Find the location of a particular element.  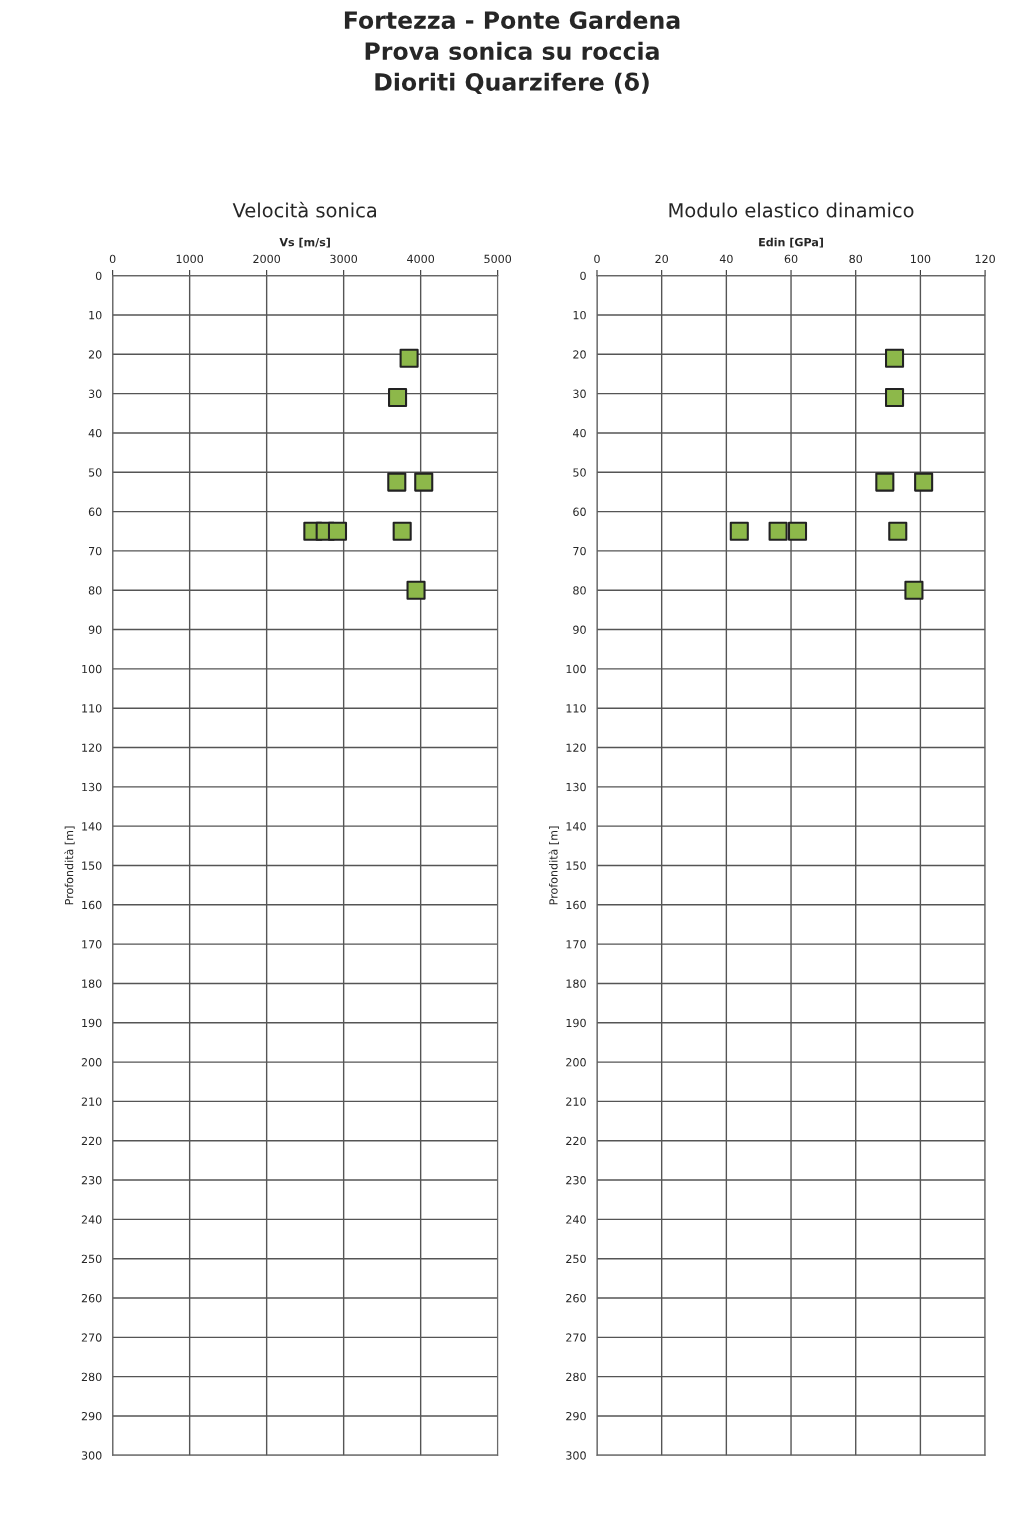

x-tick-label: 120 is located at coordinates (985, 259).